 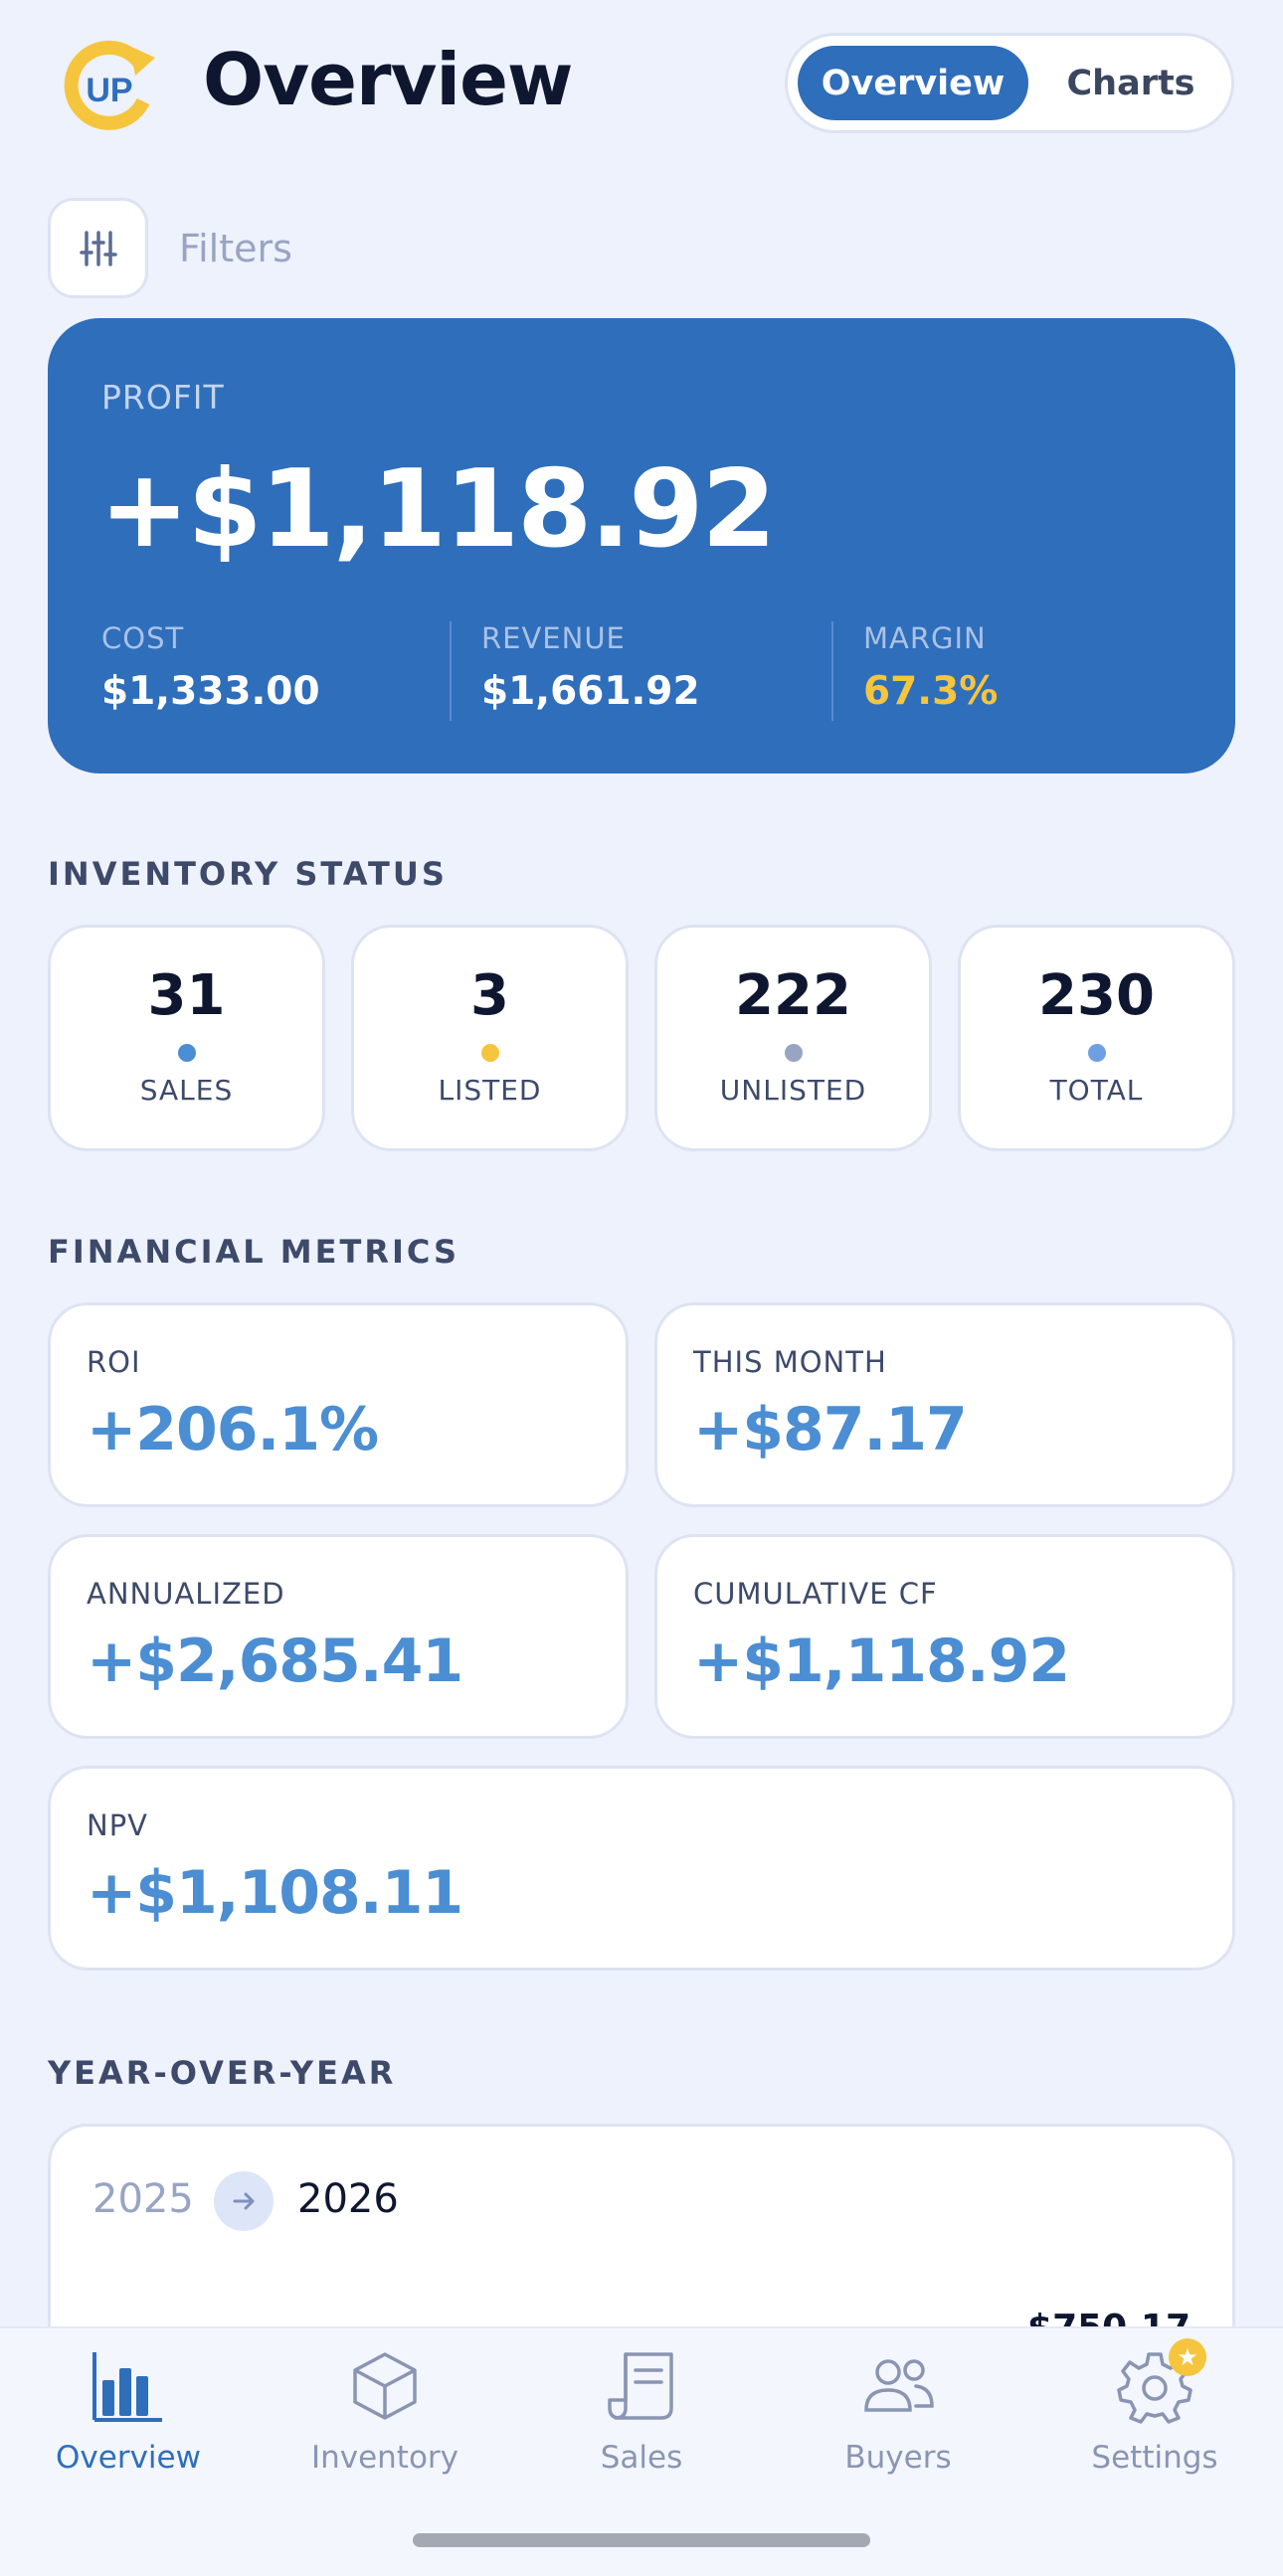 I want to click on box-icon, so click(x=385, y=2386).